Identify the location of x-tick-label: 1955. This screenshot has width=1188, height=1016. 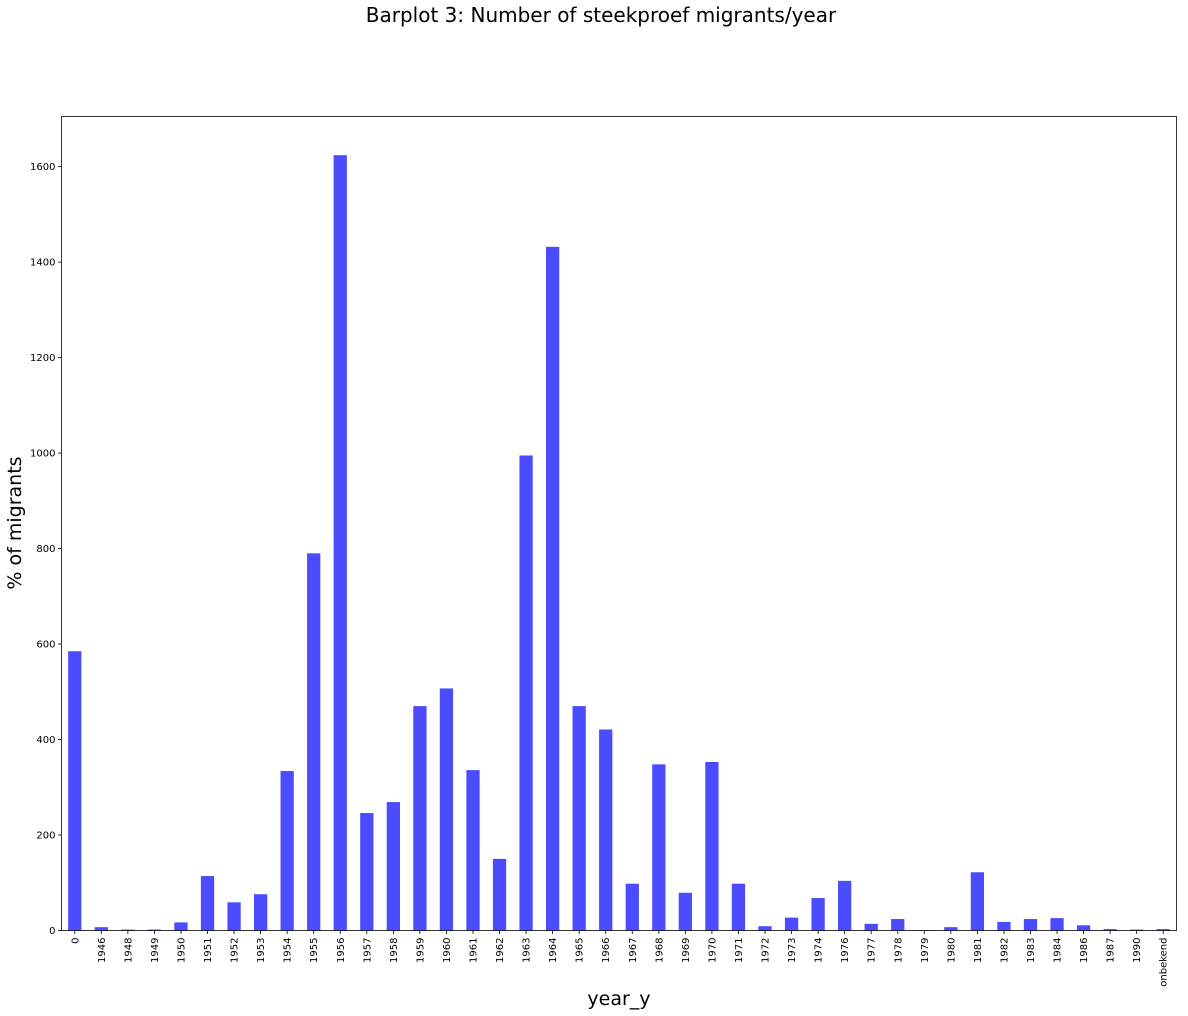
(314, 950).